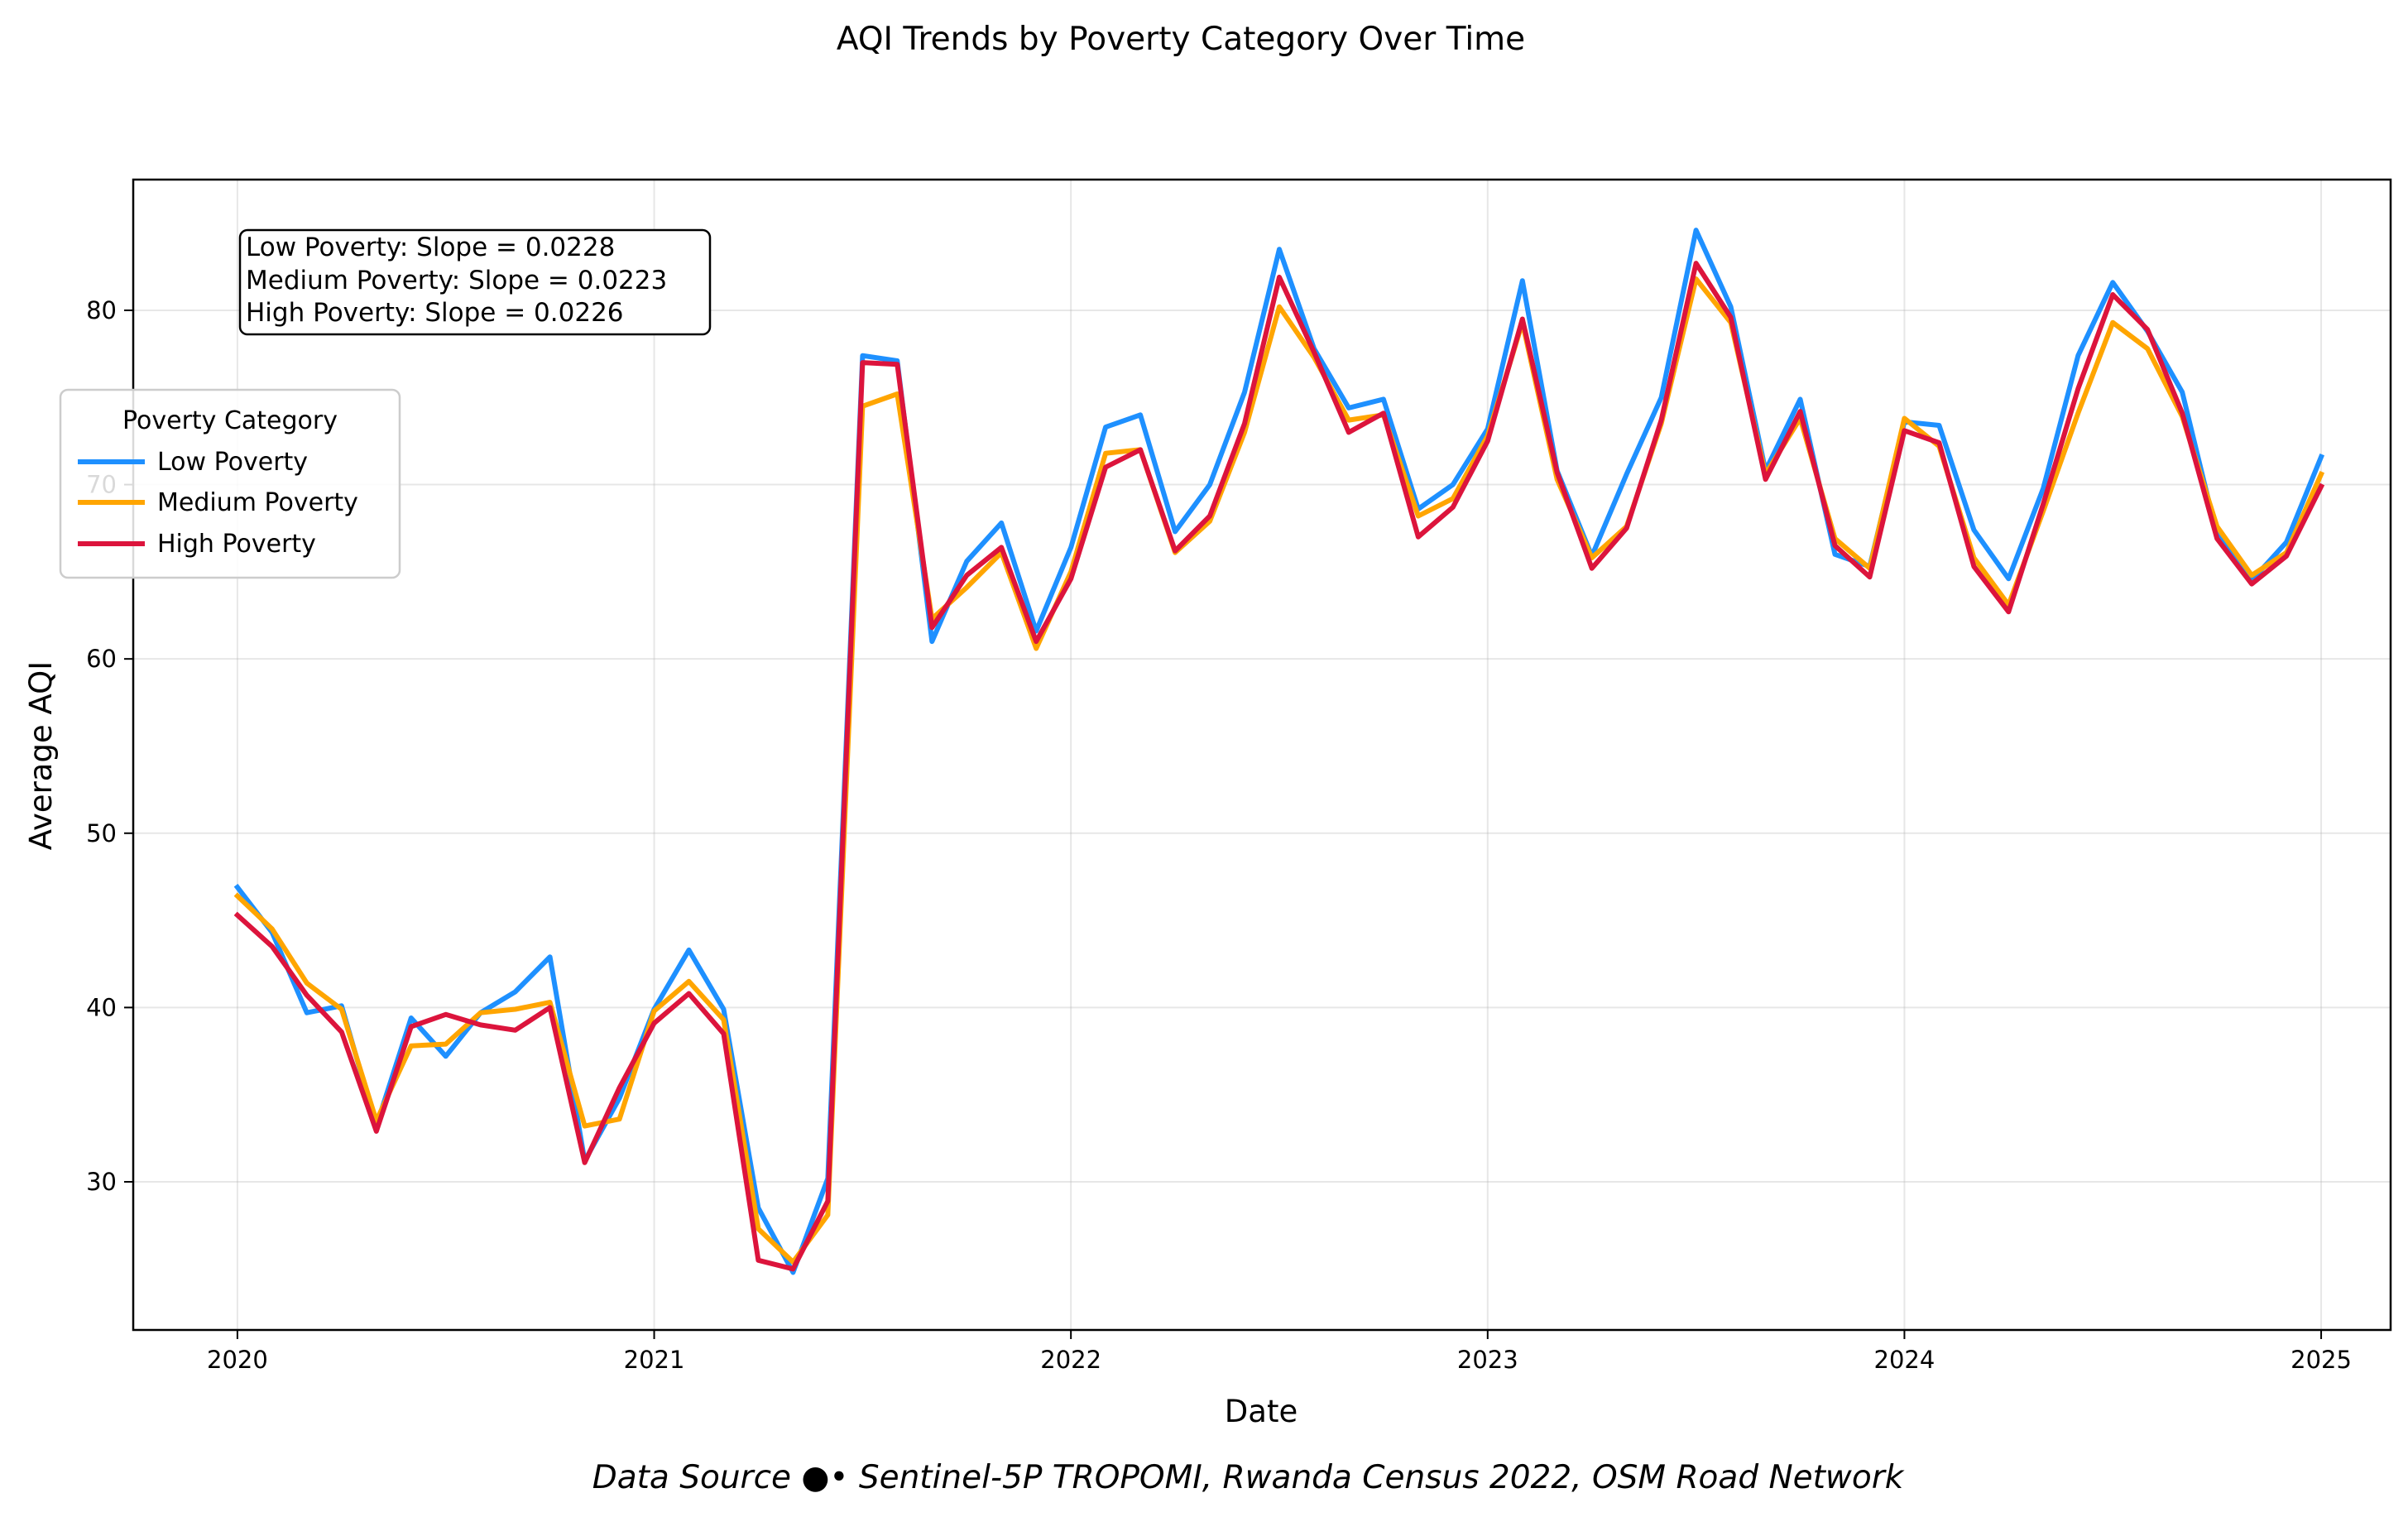 The height and width of the screenshot is (1517, 2408). What do you see at coordinates (1905, 1360) in the screenshot?
I see `x-tick-label: 2024` at bounding box center [1905, 1360].